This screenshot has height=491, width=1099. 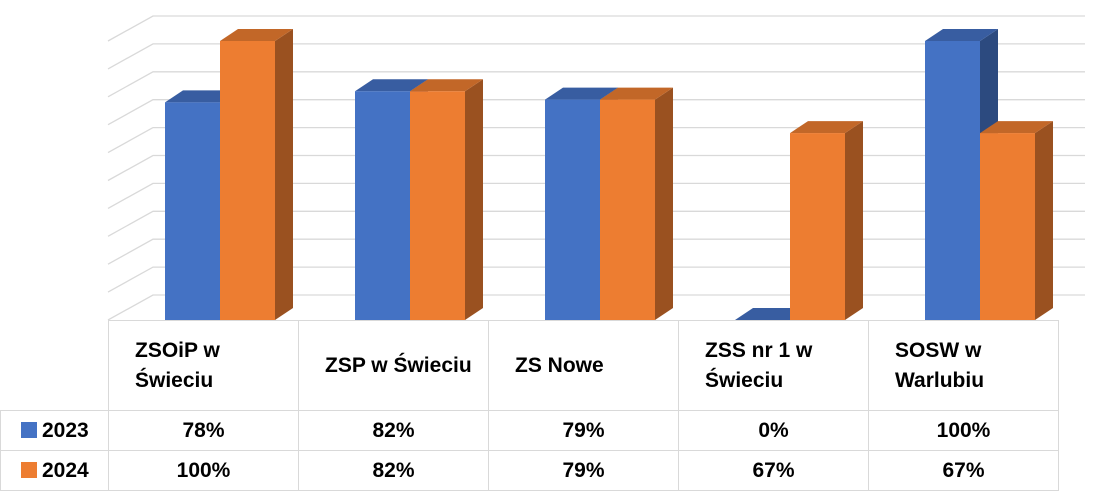 I want to click on category-label: ZSP w Świeciu, so click(x=393, y=365).